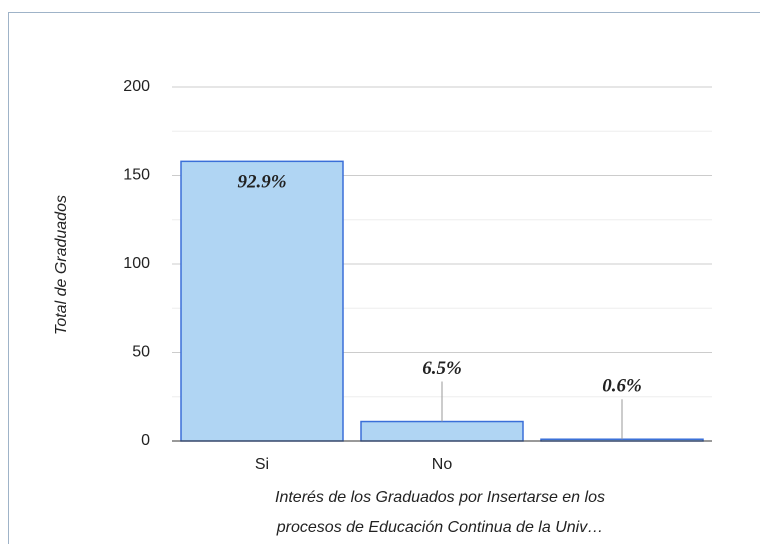 Image resolution: width=760 pixels, height=544 pixels. Describe the element at coordinates (262, 464) in the screenshot. I see `x-tick-label: Si` at that location.